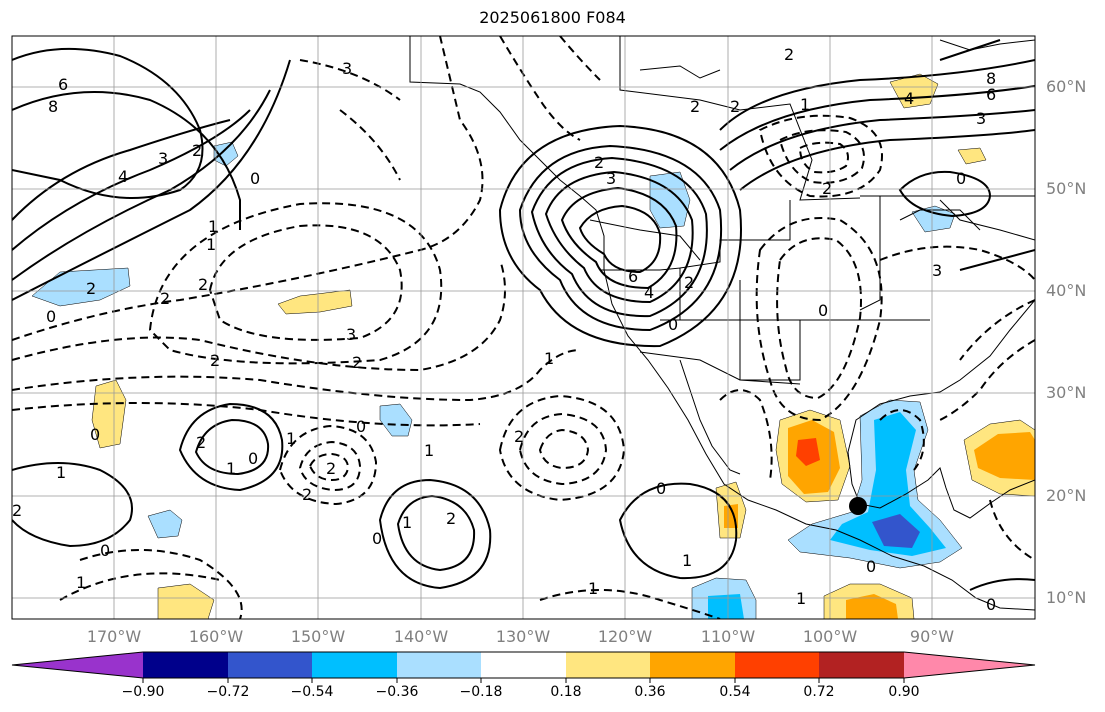 This screenshot has width=1105, height=712. I want to click on lon-label-100w: 100°W, so click(830, 636).